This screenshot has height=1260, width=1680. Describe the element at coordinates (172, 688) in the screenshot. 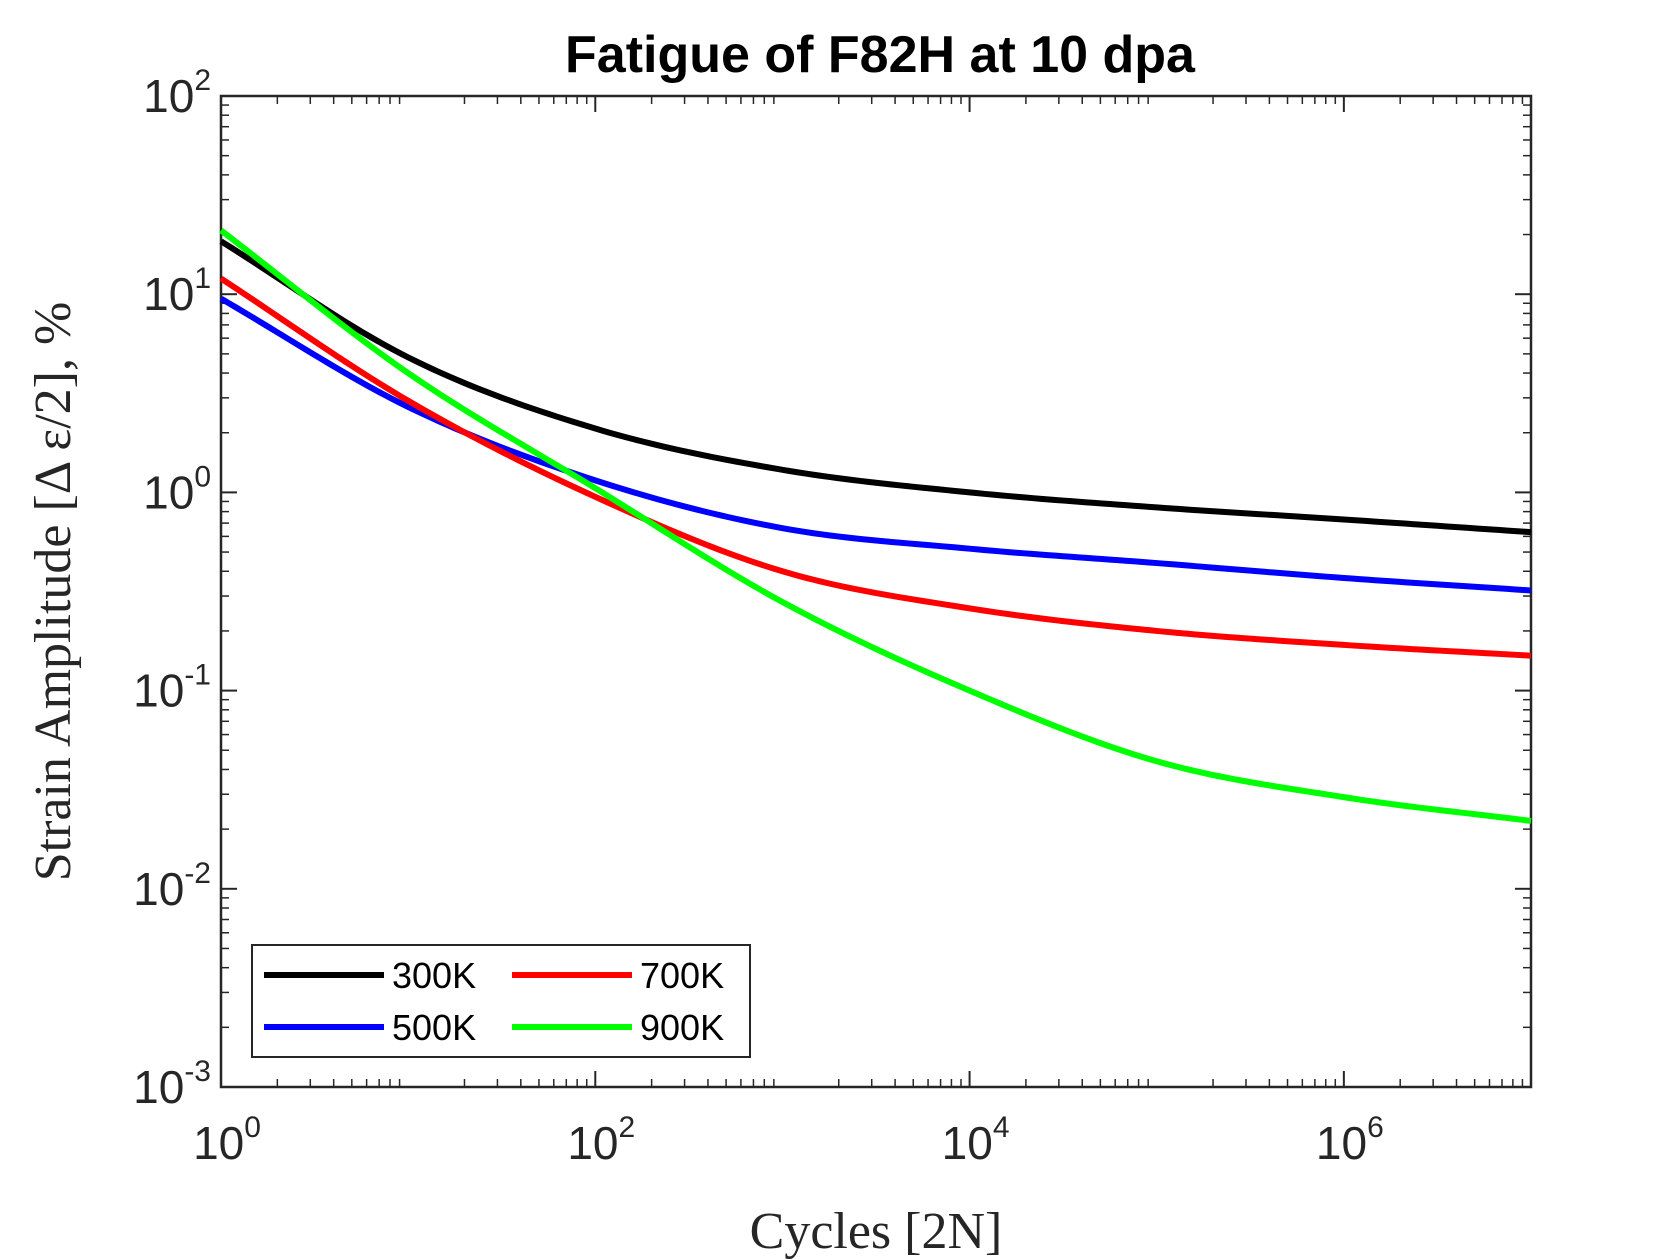

I see `y-tick-label: 10⁻¹` at that location.